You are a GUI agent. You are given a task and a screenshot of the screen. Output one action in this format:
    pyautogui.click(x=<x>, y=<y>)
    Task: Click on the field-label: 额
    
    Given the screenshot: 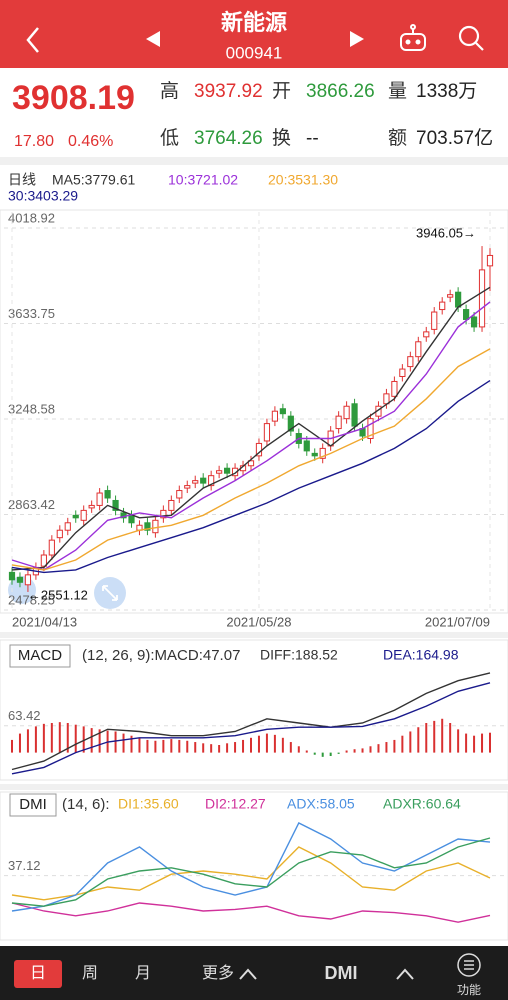 What is the action you would take?
    pyautogui.click(x=397, y=138)
    